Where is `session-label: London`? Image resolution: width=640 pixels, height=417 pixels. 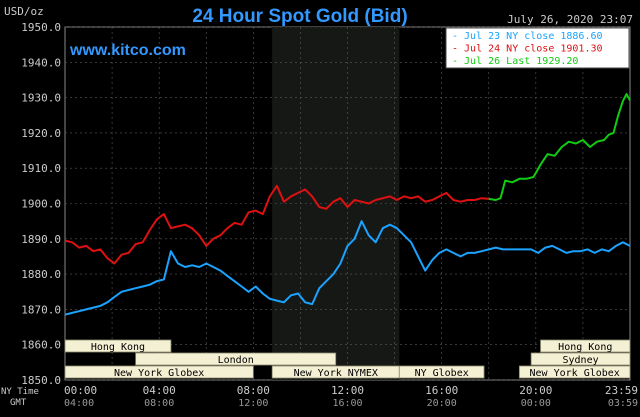
session-label: London is located at coordinates (236, 360).